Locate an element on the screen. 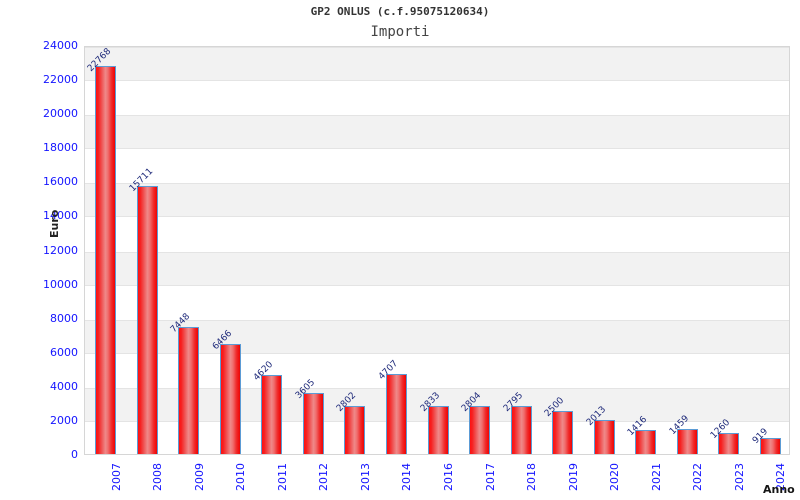 This screenshot has height=500, width=800. y-tick-label: 2000 is located at coordinates (64, 420).